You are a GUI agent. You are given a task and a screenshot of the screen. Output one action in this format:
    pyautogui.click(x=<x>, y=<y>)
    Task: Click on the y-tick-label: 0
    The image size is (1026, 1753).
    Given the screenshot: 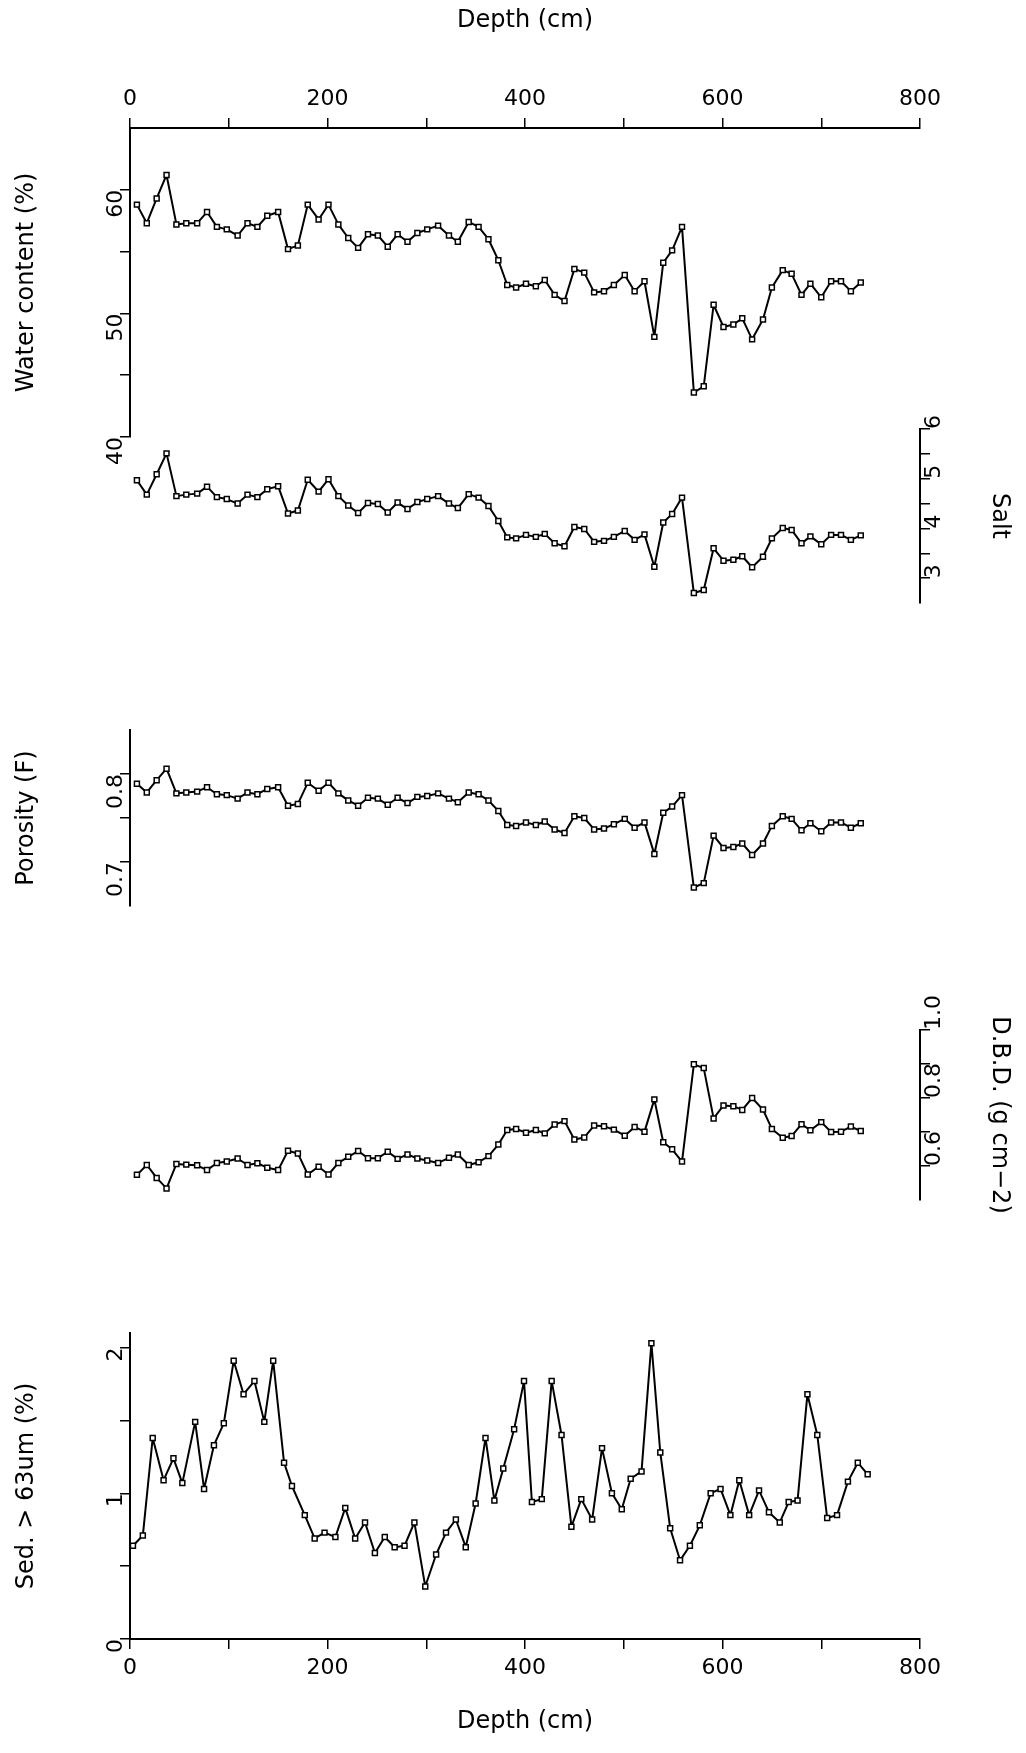 What is the action you would take?
    pyautogui.click(x=114, y=1646)
    